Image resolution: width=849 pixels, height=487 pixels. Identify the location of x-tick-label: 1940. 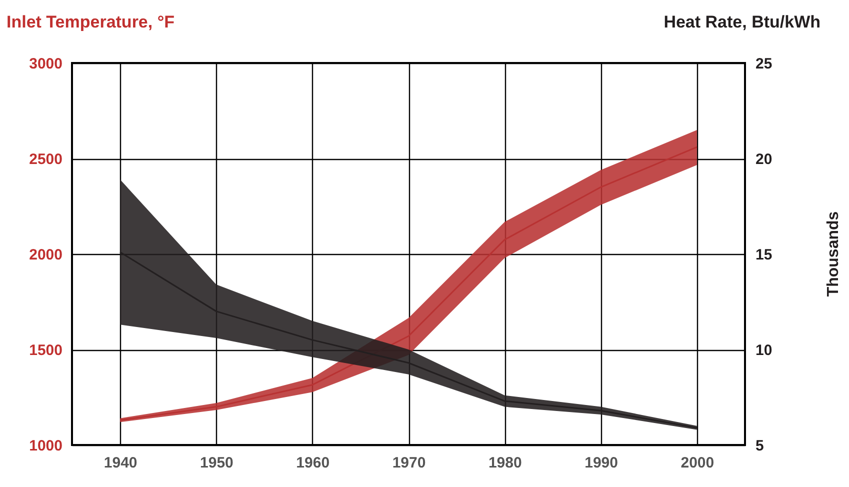
(121, 463).